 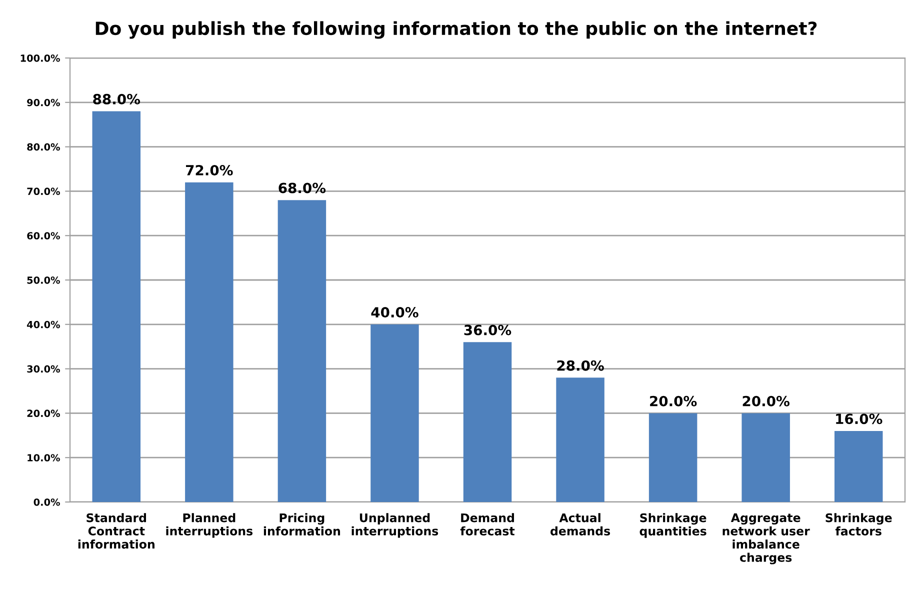 I want to click on x-tick-label: Shrinkage factors, so click(x=859, y=524).